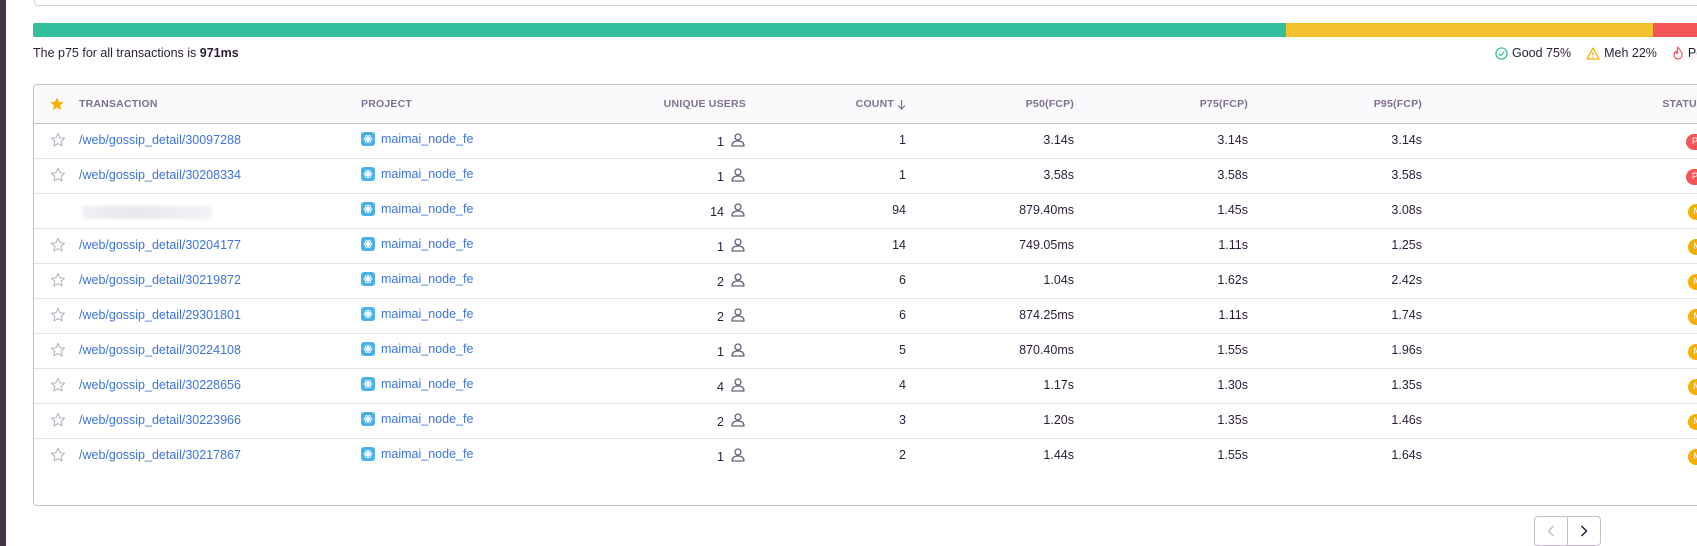 The width and height of the screenshot is (1697, 546). What do you see at coordinates (160, 245) in the screenshot?
I see `transaction-link: /web/gossip_detail/30204177` at bounding box center [160, 245].